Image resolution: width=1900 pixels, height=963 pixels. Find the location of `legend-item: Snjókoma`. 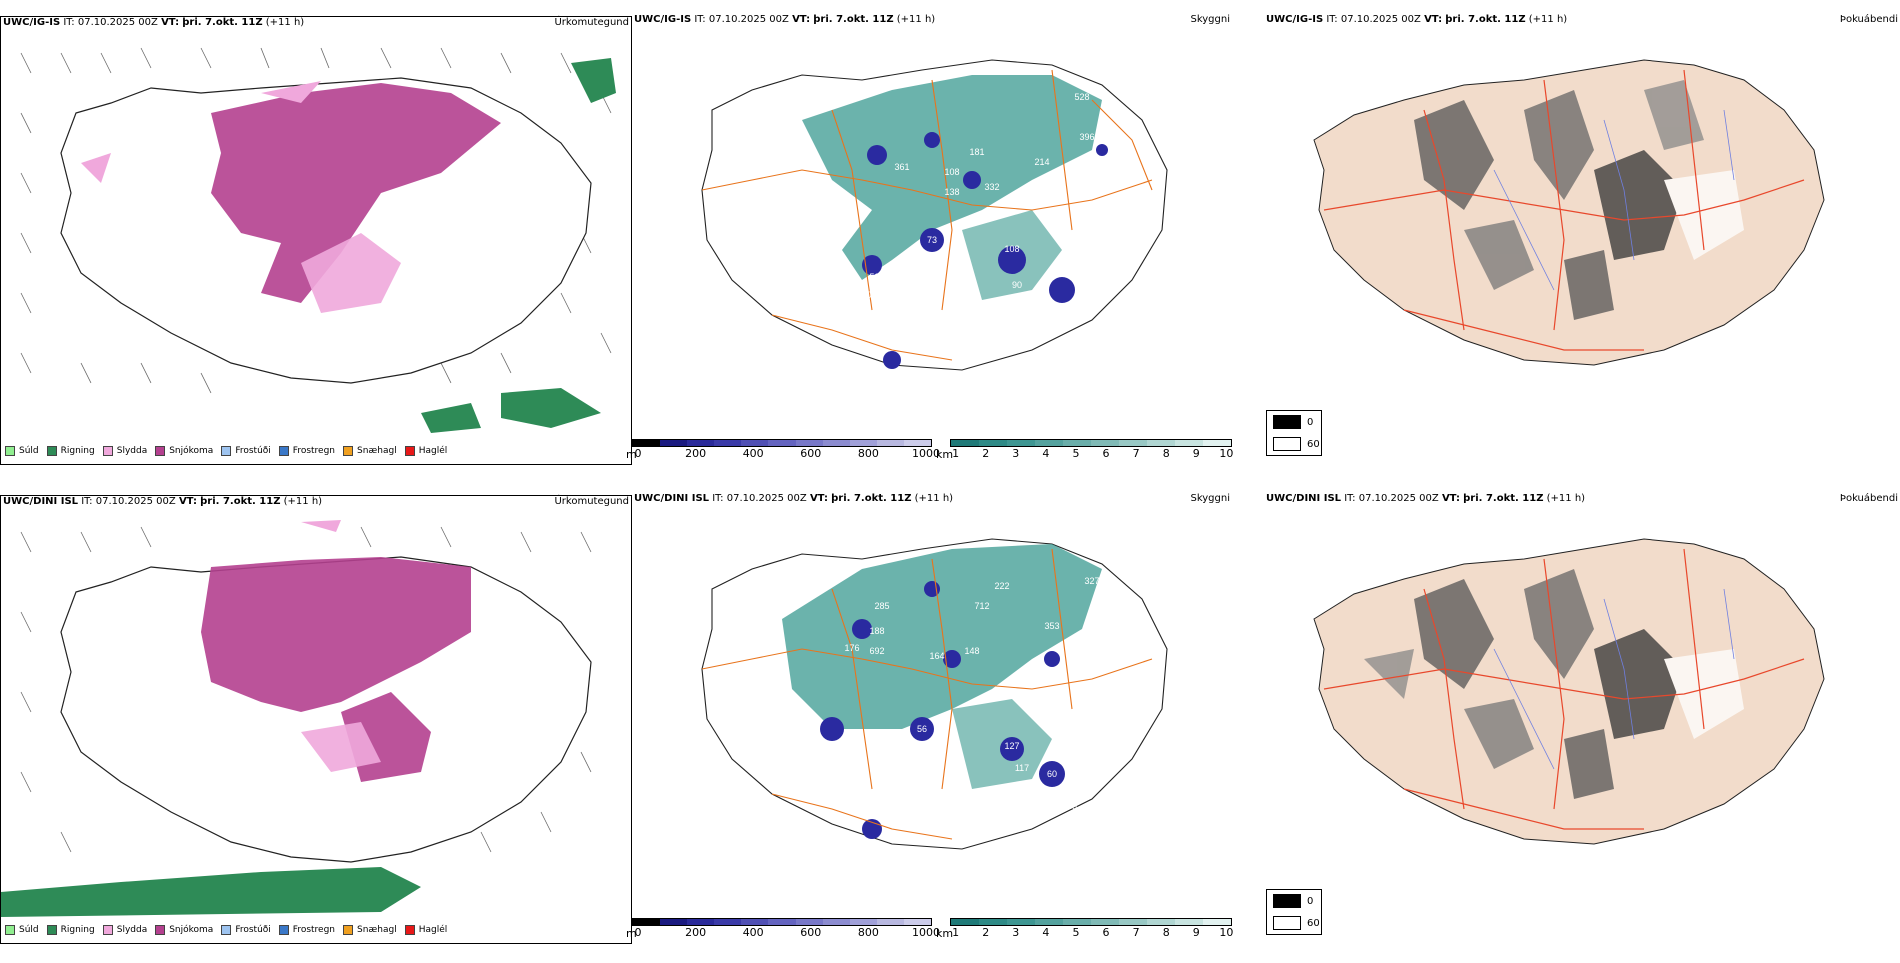

legend-item: Snjókoma is located at coordinates (184, 451).